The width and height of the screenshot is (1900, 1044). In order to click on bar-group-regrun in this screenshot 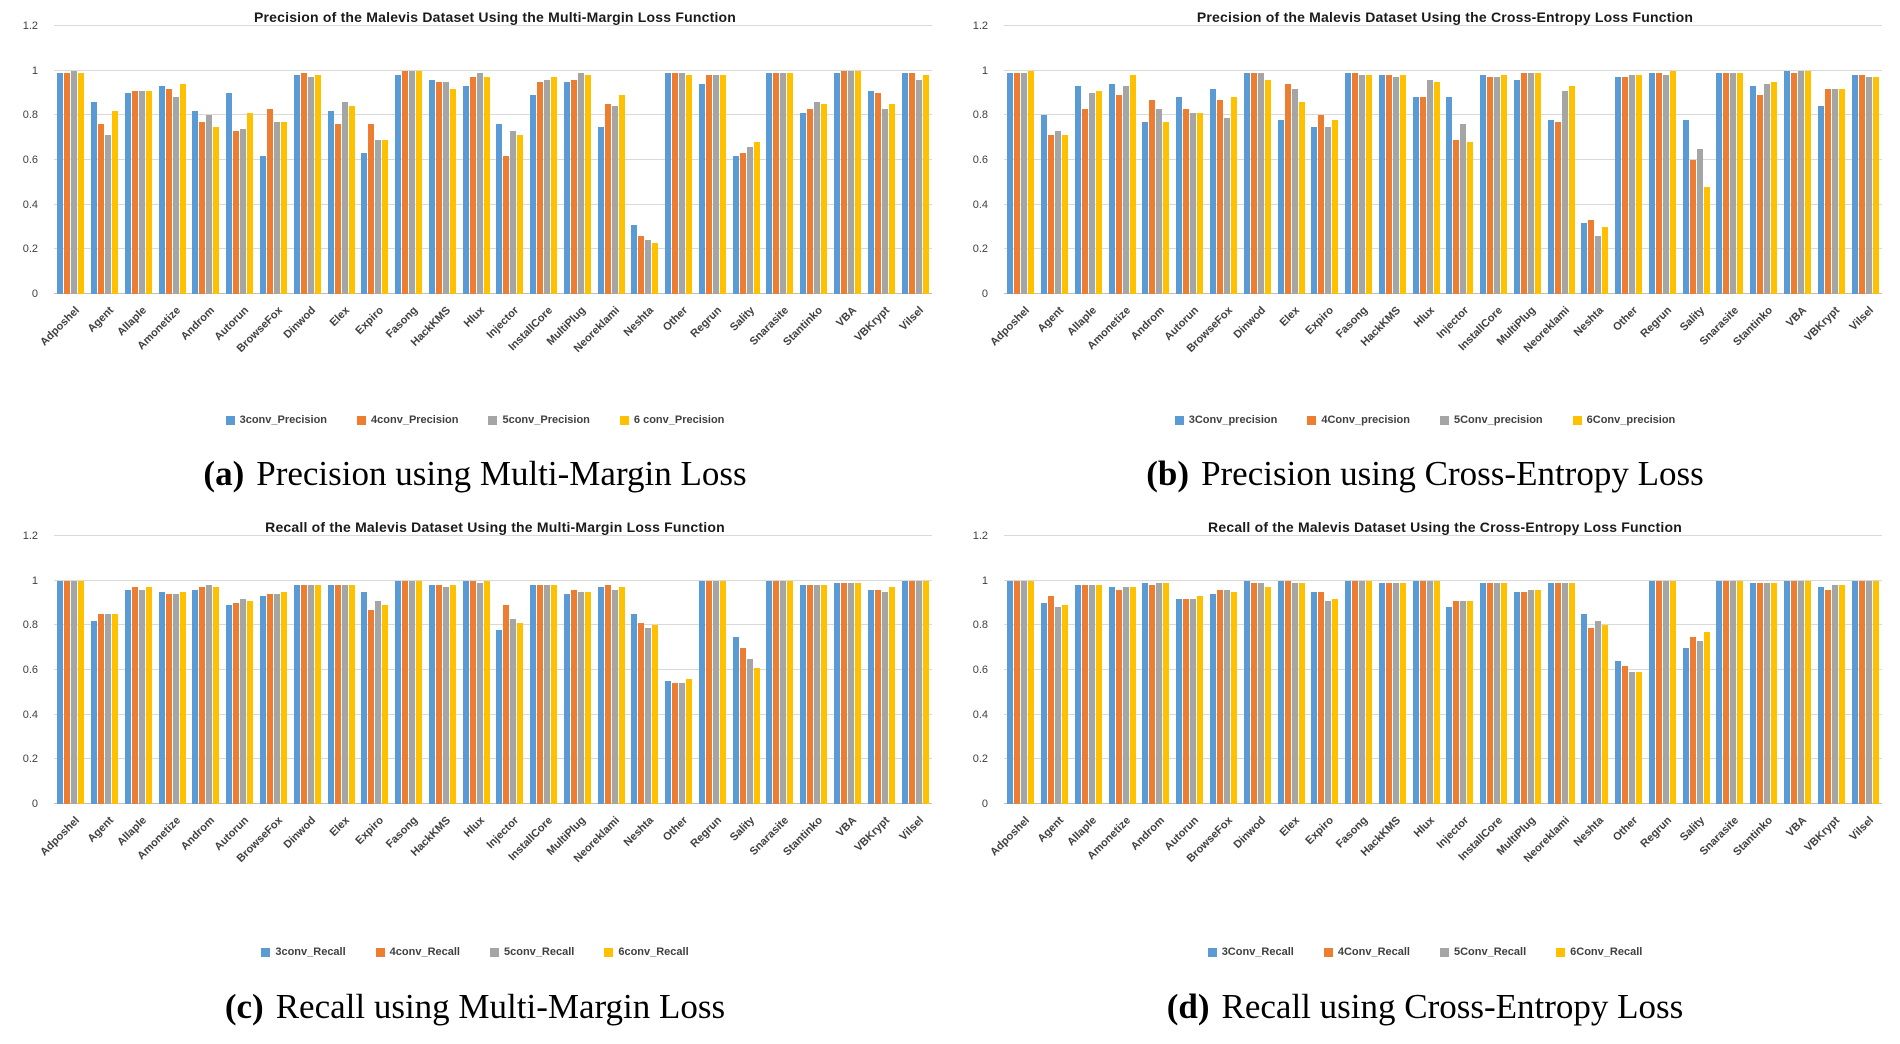, I will do `click(1663, 670)`.